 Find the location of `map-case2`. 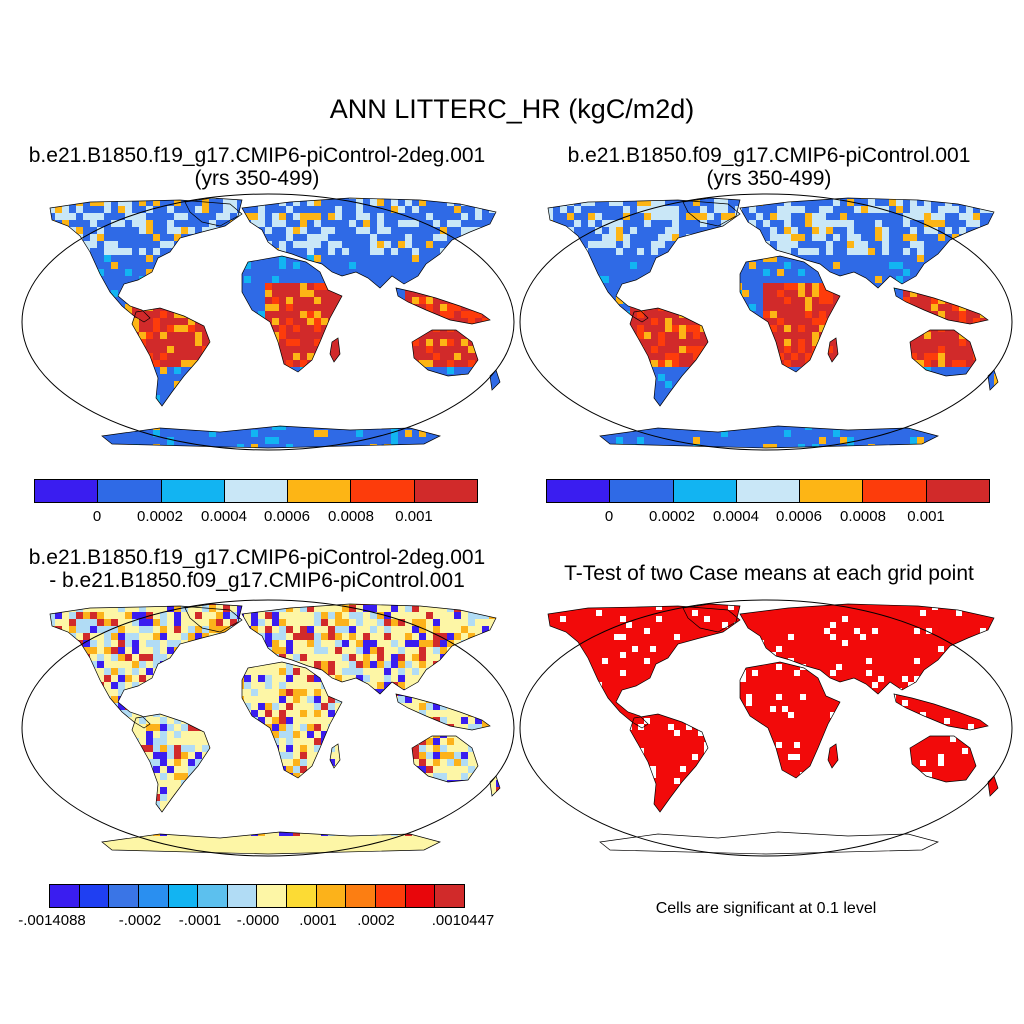

map-case2 is located at coordinates (766, 322).